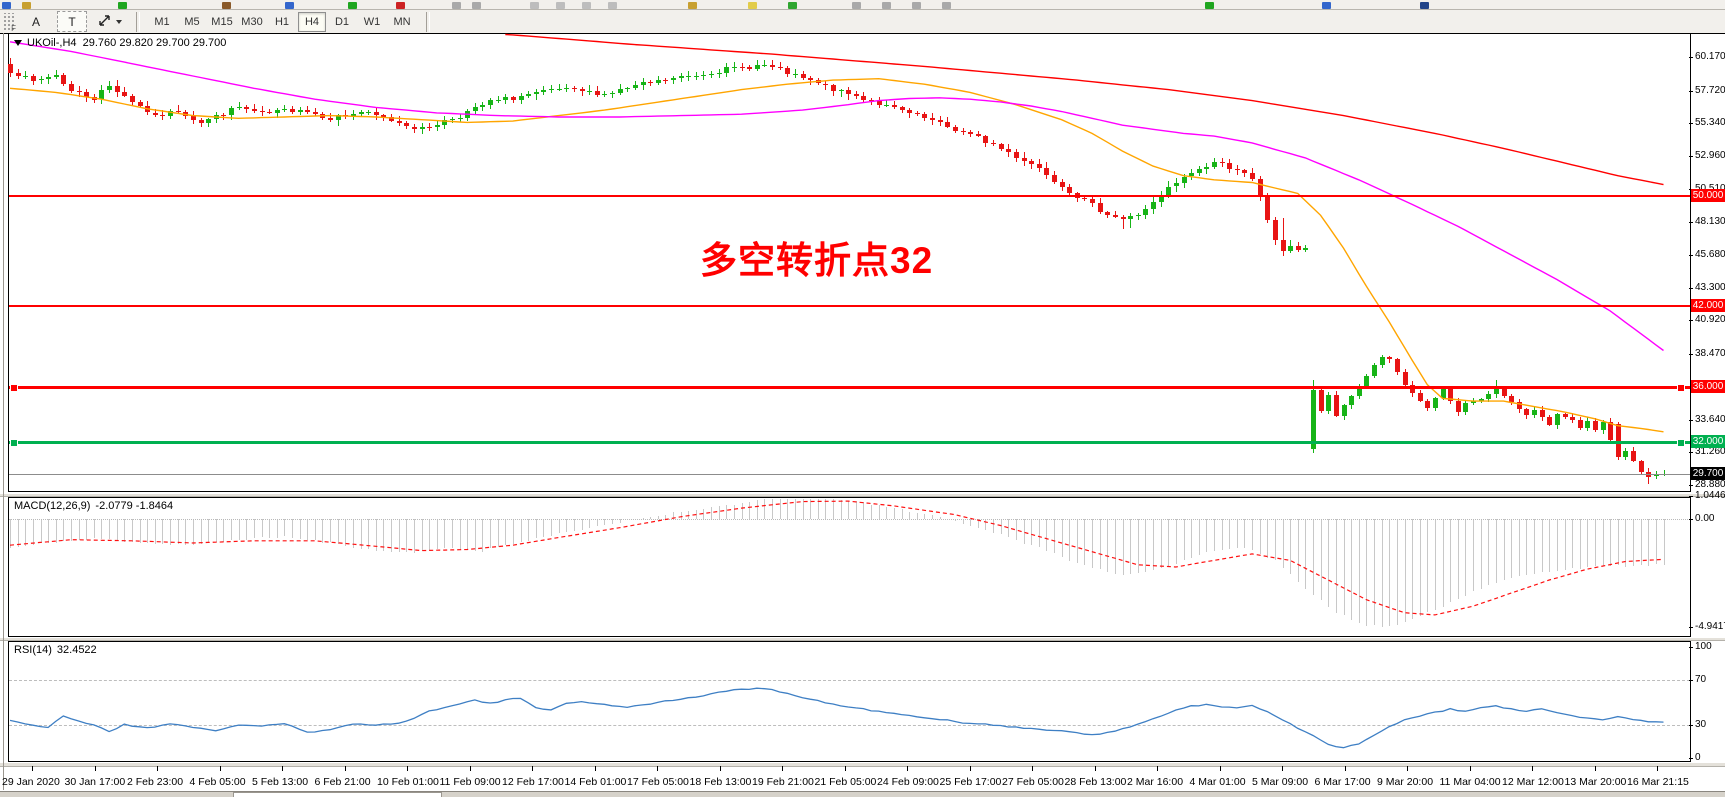 The image size is (1725, 797). I want to click on price-tick-label: 38.470, so click(1710, 353).